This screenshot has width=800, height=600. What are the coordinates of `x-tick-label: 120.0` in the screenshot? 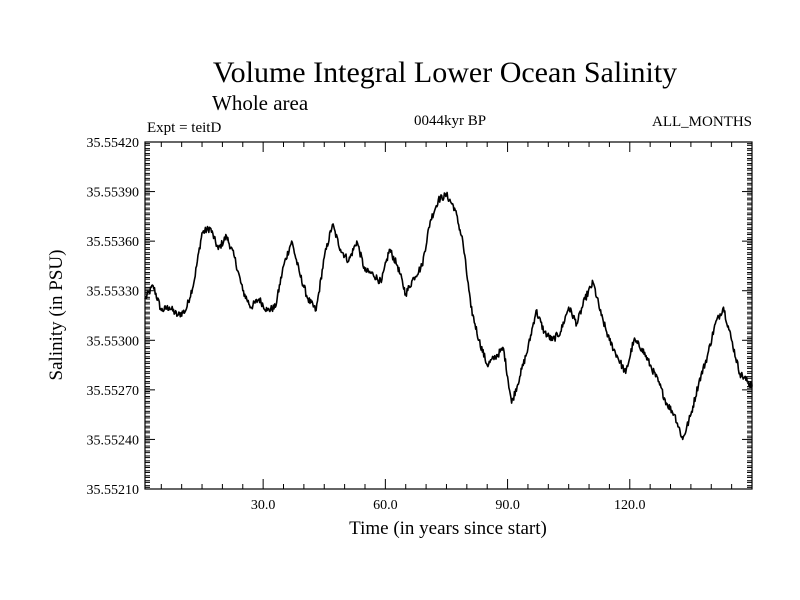 It's located at (630, 505).